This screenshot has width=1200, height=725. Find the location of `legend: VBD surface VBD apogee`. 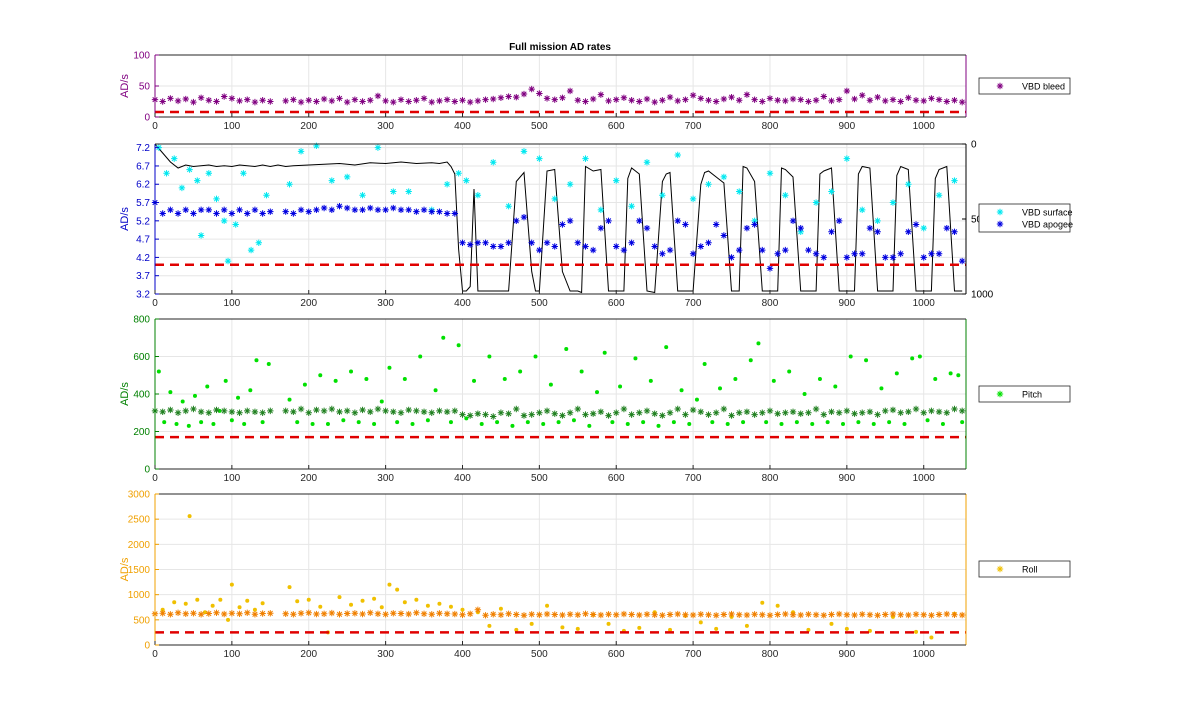

legend: VBD surface VBD apogee is located at coordinates (1025, 218).